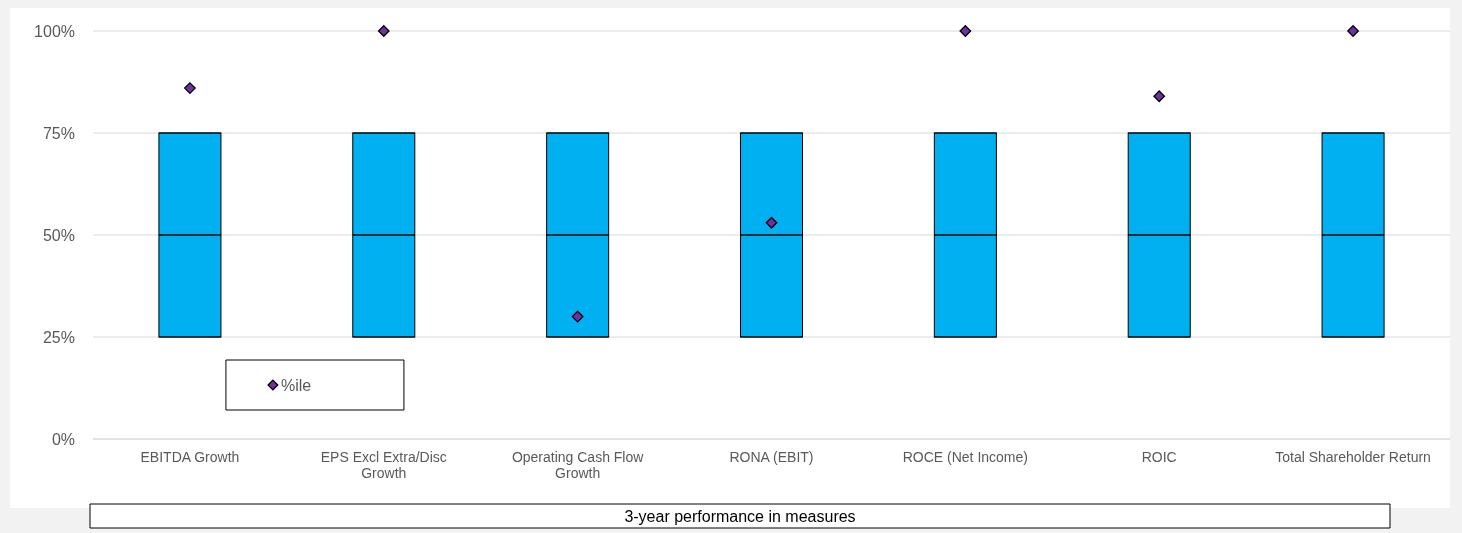 The height and width of the screenshot is (533, 1462). What do you see at coordinates (578, 465) in the screenshot?
I see `x-tick-label: Operating Cash Flow Growth` at bounding box center [578, 465].